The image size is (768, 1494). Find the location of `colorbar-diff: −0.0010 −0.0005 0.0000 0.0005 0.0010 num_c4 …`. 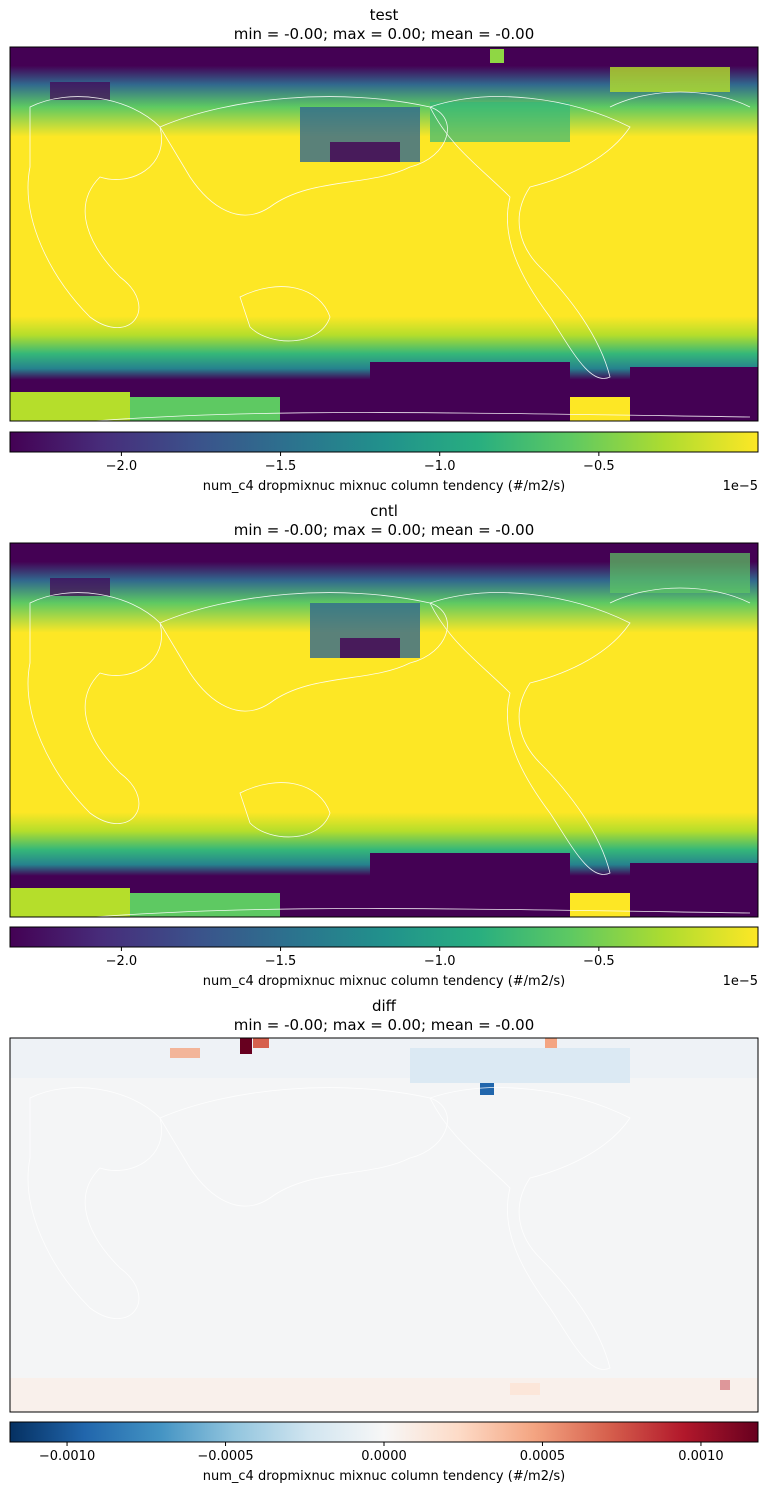

colorbar-diff: −0.0010 −0.0005 0.0000 0.0005 0.0010 num_c4 … is located at coordinates (384, 1452).